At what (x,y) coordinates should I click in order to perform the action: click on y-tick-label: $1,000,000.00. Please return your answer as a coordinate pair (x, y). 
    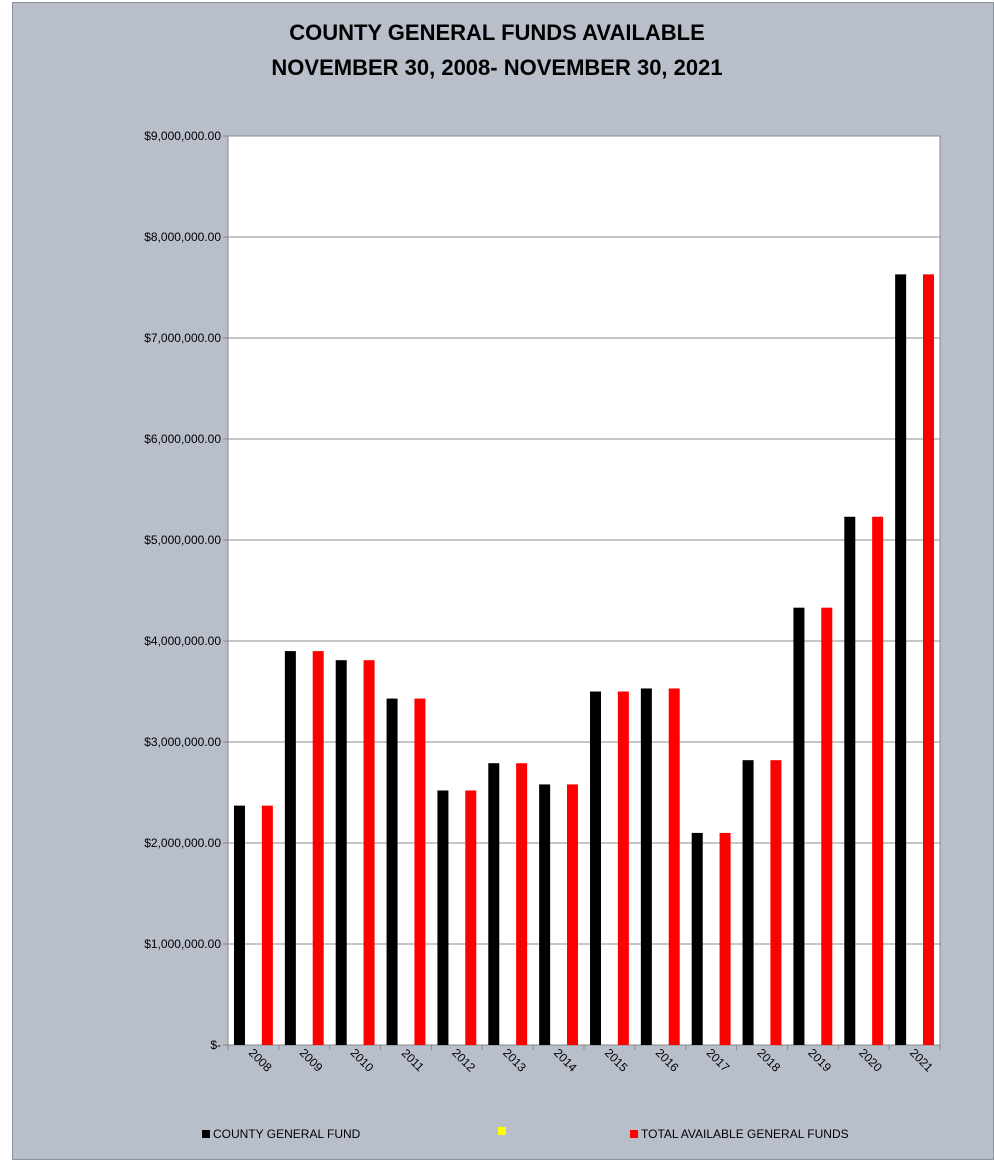
    Looking at the image, I should click on (182, 944).